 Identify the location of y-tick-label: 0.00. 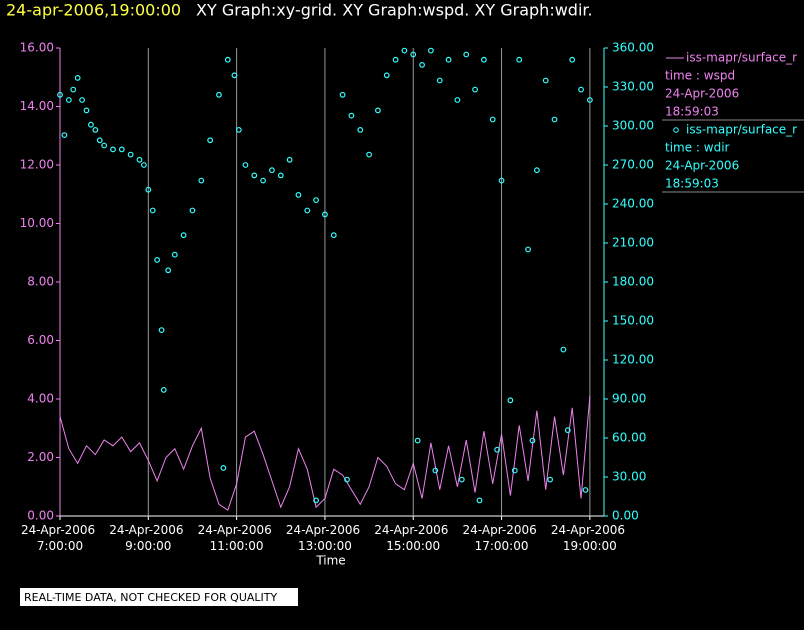
(40, 516).